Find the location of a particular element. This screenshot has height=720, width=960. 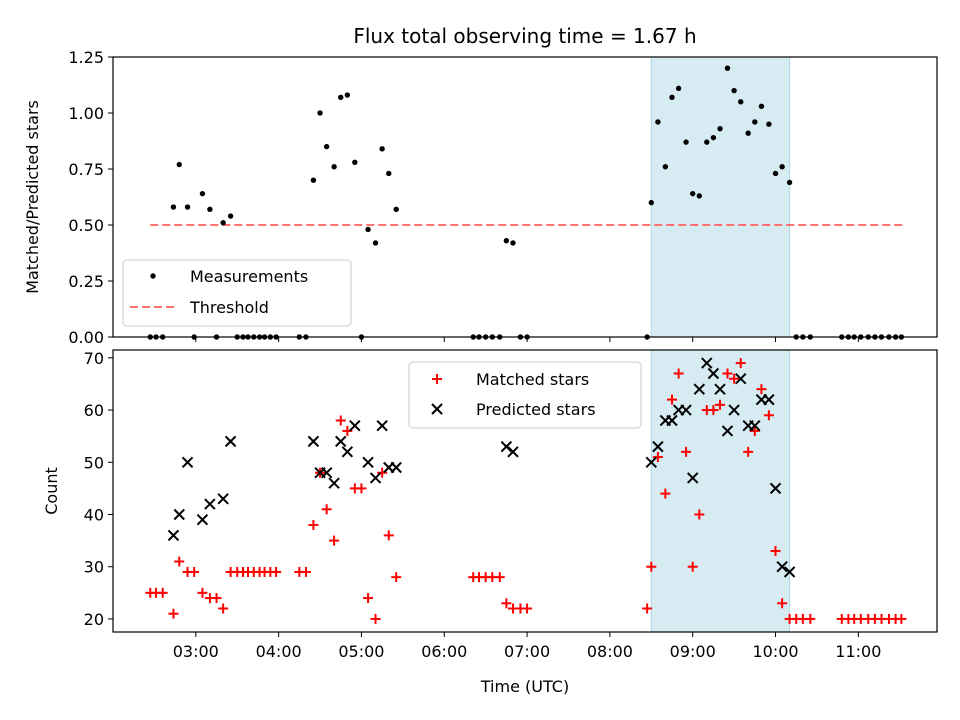

legend-predicted-marker-b is located at coordinates (437, 409).